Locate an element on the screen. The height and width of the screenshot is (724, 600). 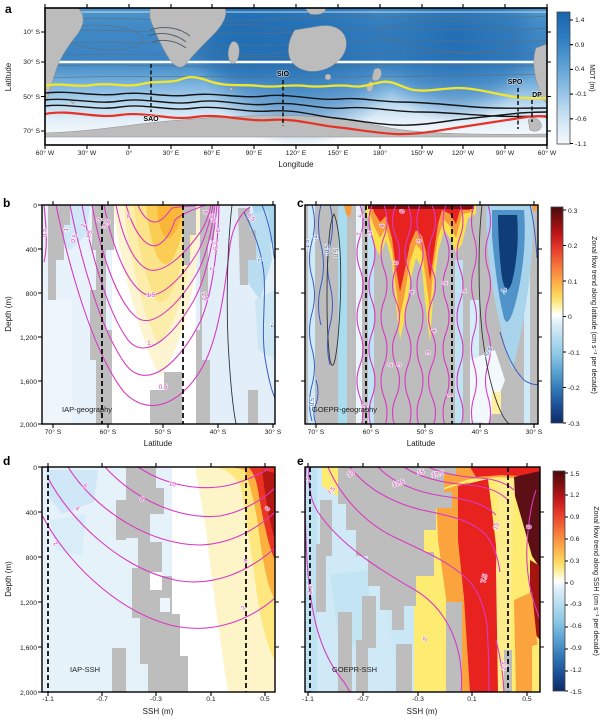
colorbar-mdt-labels: 1.4 0.9 0.4 -0.1 -0.6 -1.1 is located at coordinates (581, 82).